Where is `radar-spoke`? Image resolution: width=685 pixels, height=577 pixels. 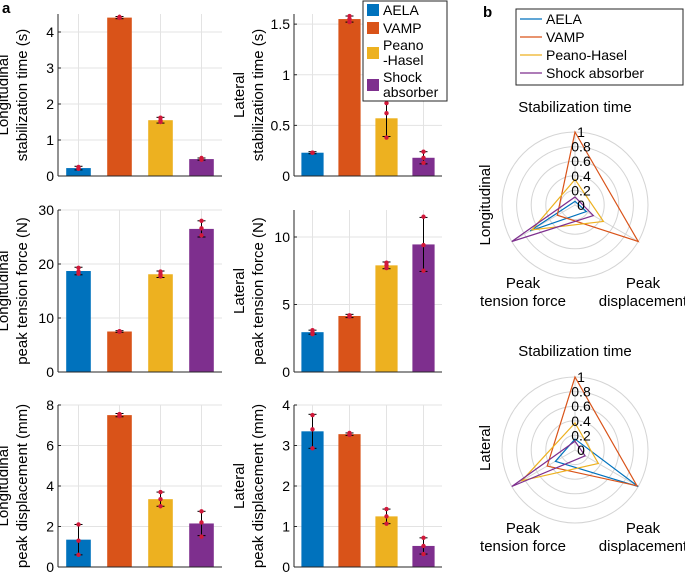
radar-spoke is located at coordinates (543, 223).